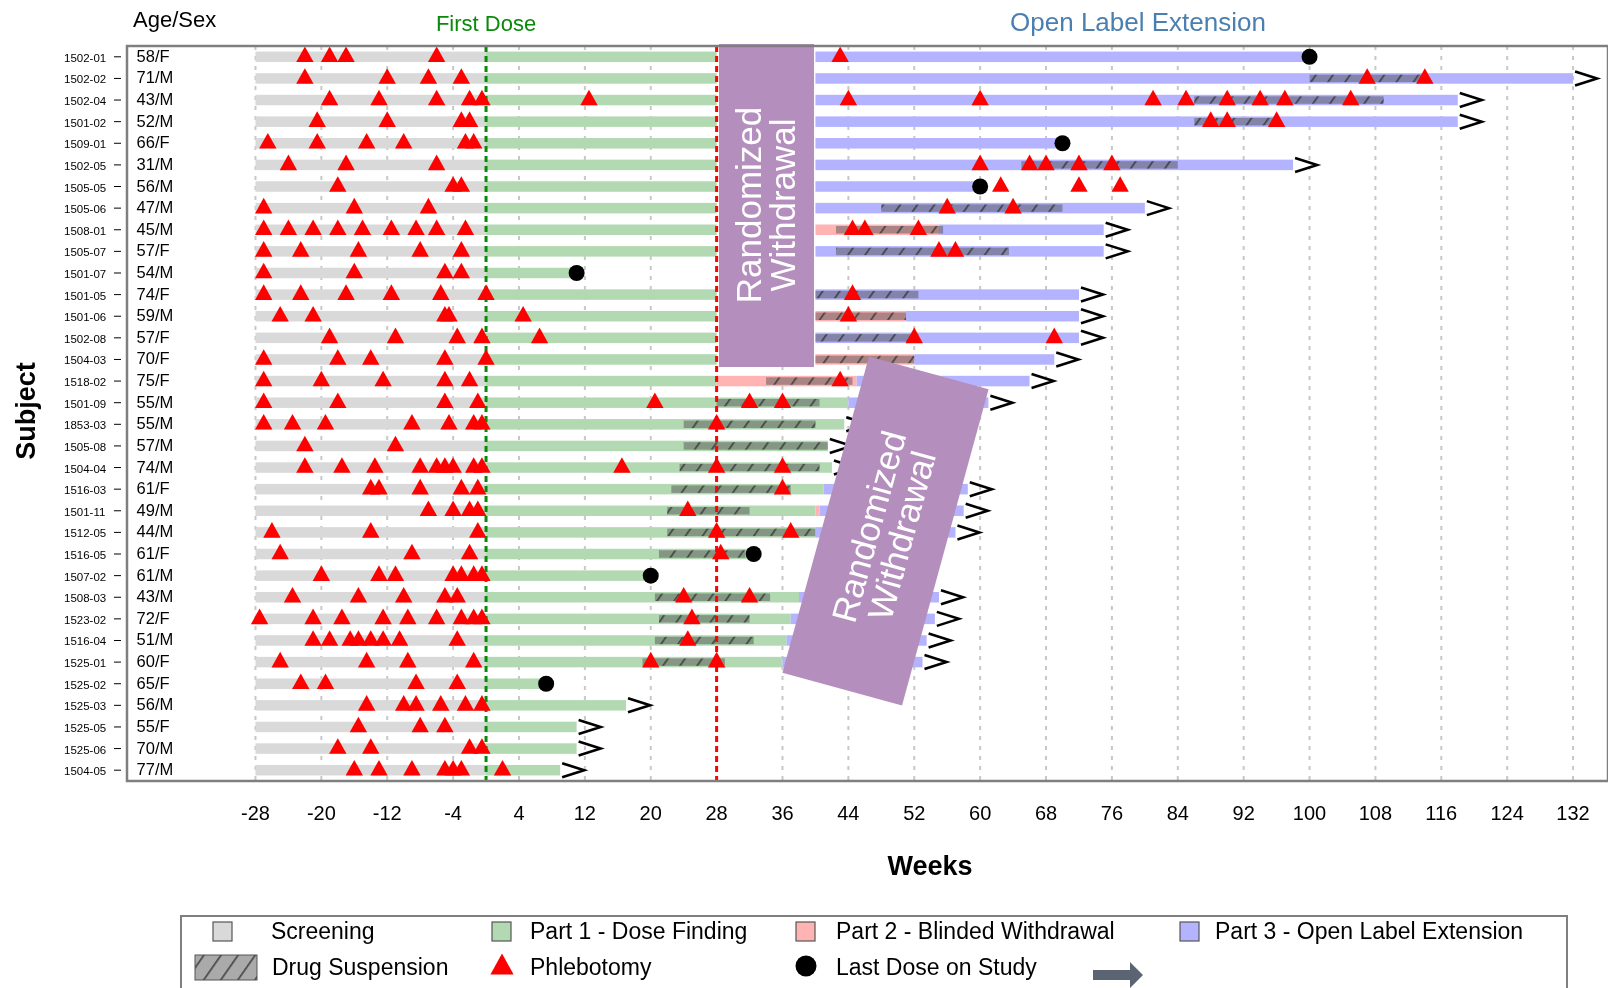  Describe the element at coordinates (119, 228) in the screenshot. I see `category-label: 1508-01 45/M` at that location.